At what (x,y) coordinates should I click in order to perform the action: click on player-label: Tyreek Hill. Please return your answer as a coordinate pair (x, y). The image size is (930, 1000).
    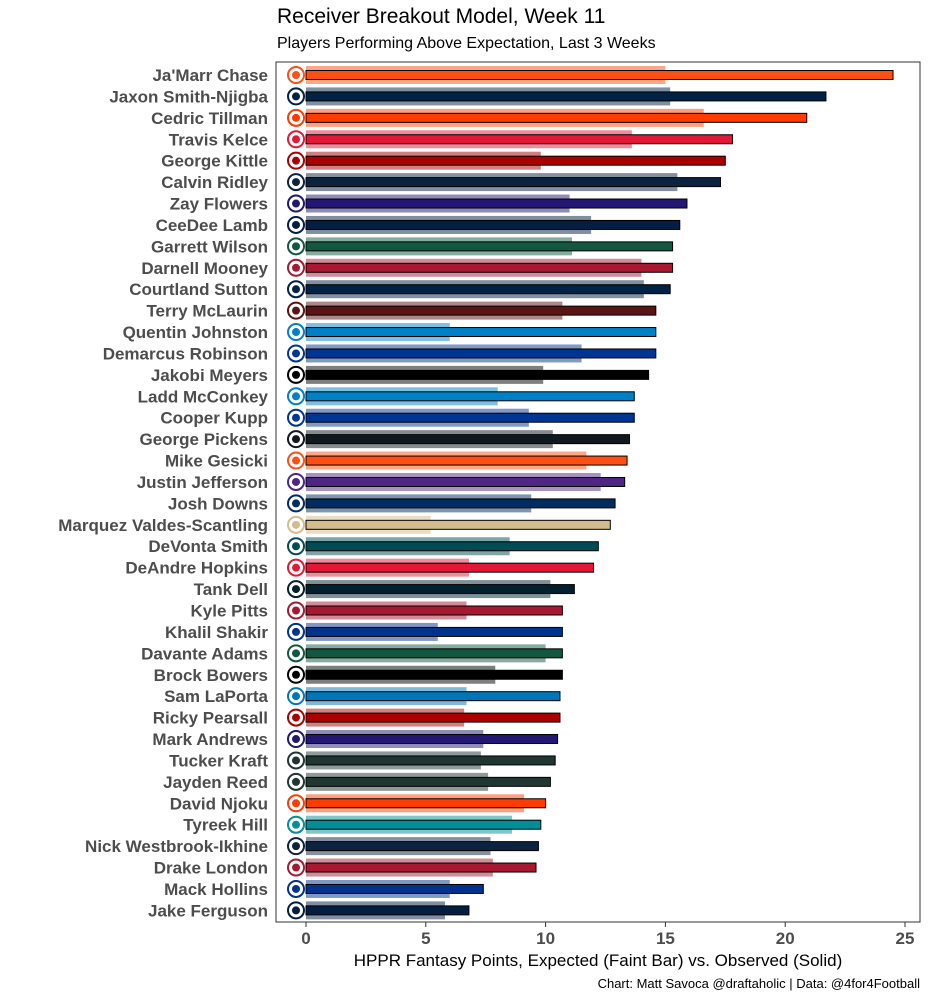
    Looking at the image, I should click on (225, 825).